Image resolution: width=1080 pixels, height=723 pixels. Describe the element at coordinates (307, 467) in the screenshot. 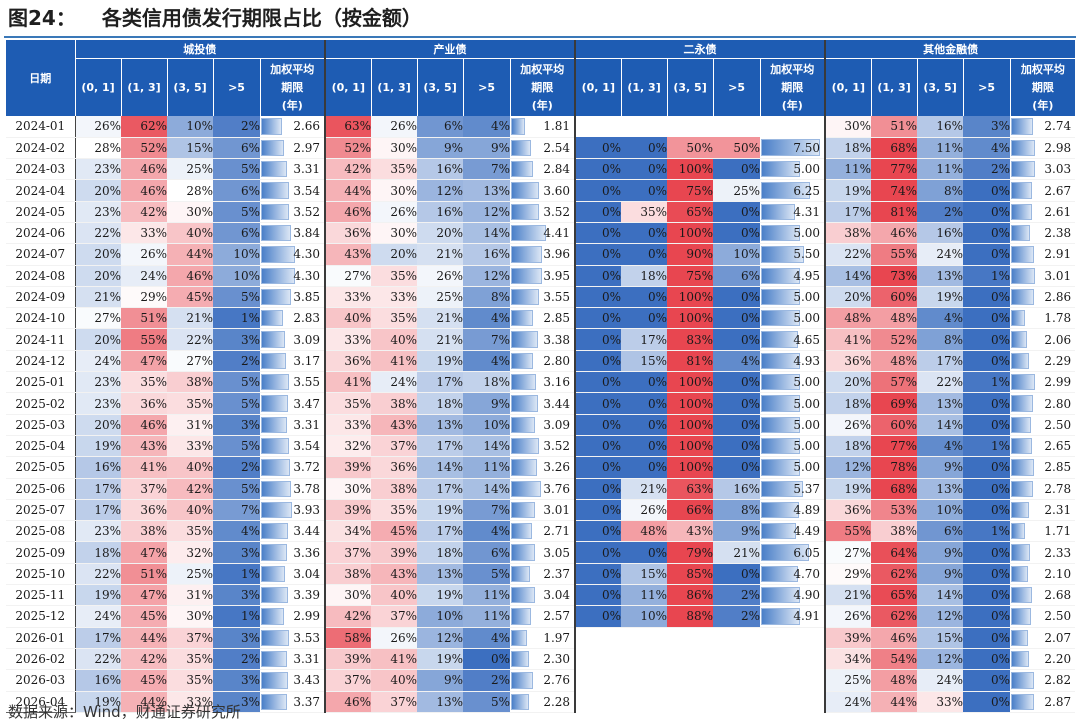

I see `avg-tenor-value: 3.72` at that location.